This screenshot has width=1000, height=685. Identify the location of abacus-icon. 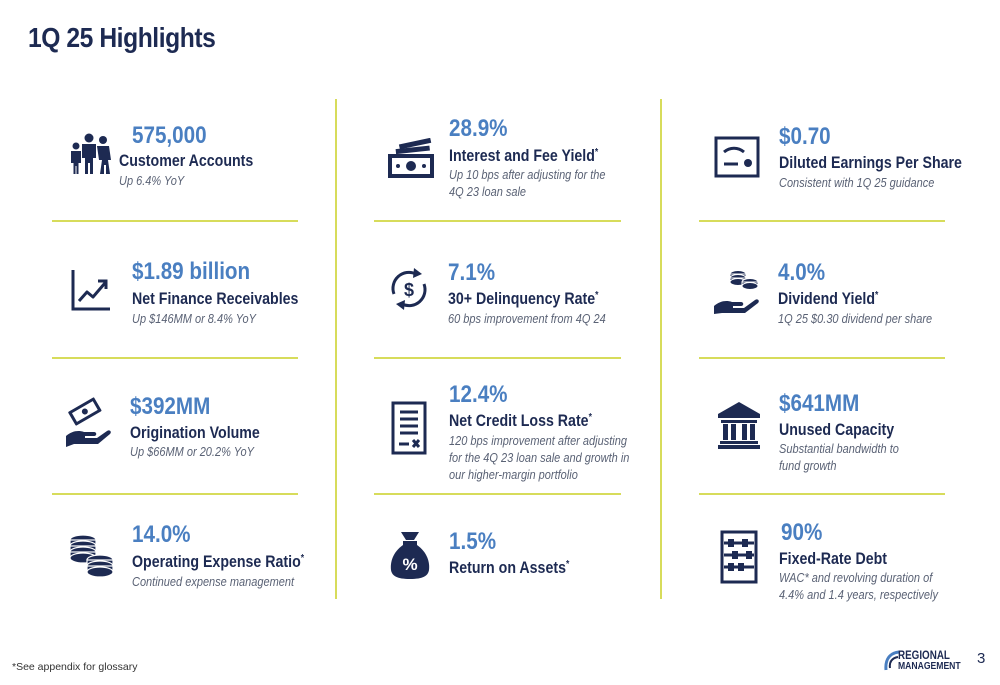
(739, 557).